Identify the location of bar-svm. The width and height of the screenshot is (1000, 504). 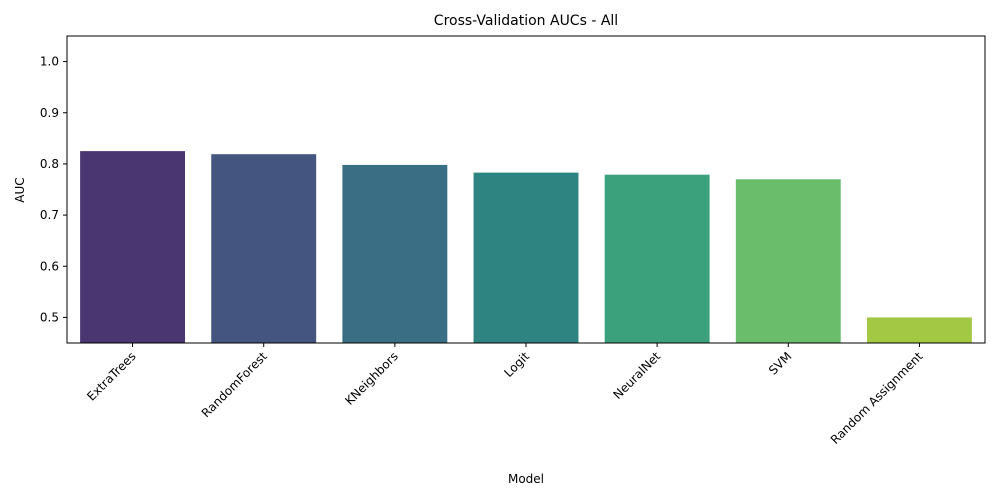
(788, 261).